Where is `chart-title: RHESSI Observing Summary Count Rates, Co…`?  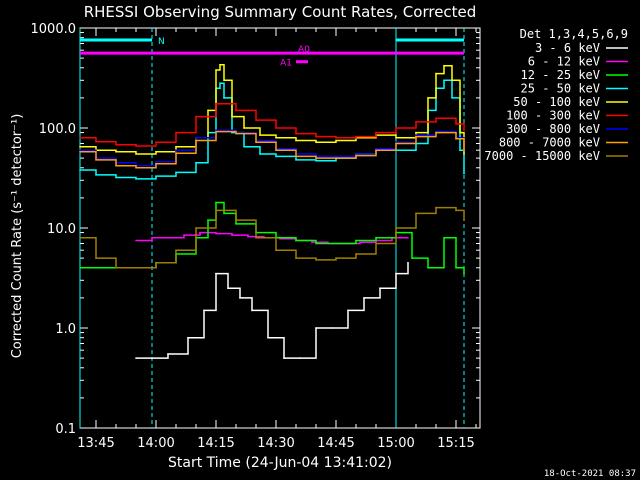
chart-title: RHESSI Observing Summary Count Rates, Co… is located at coordinates (280, 12).